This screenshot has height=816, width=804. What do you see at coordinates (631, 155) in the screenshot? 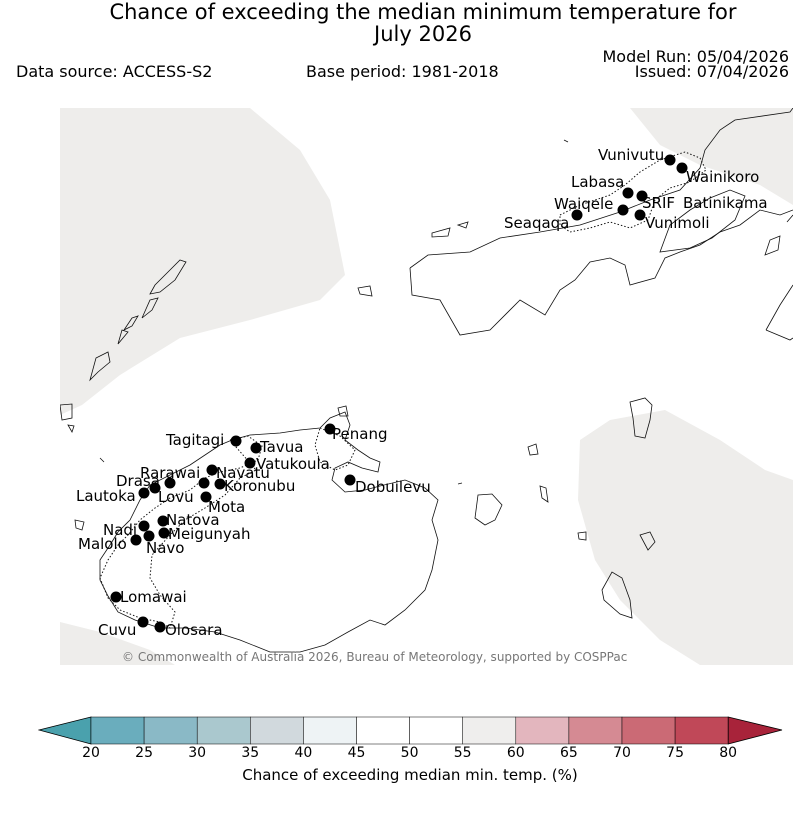
I see `station-label: Vunivutu` at bounding box center [631, 155].